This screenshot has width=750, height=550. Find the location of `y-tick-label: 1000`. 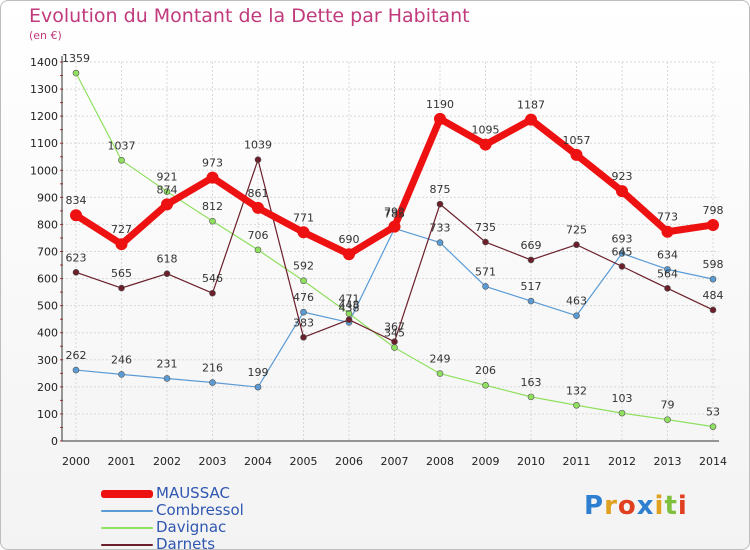

y-tick-label: 1000 is located at coordinates (44, 170).